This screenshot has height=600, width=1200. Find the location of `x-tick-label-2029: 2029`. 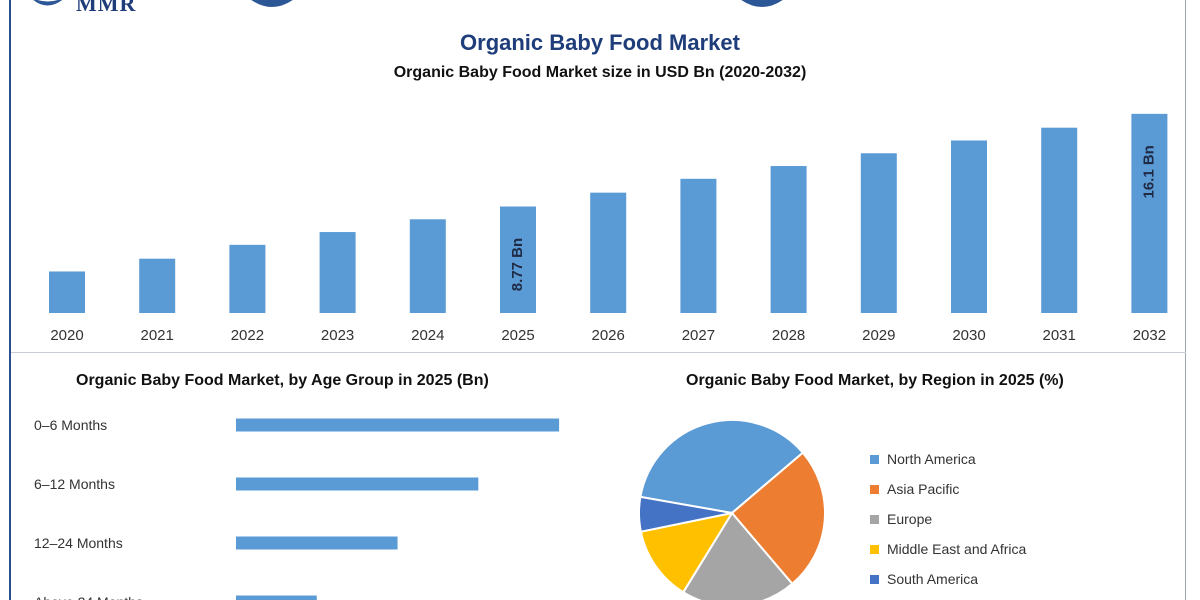

x-tick-label-2029: 2029 is located at coordinates (878, 335).